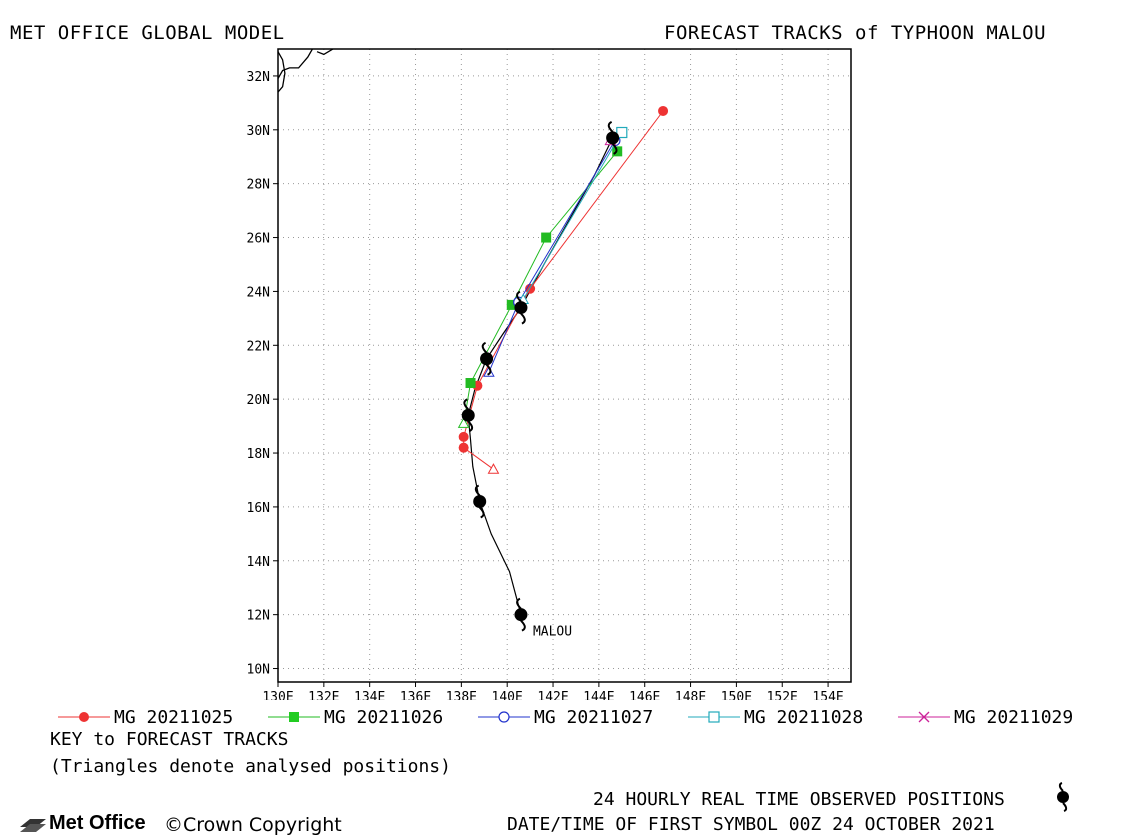 This screenshot has height=840, width=1130. I want to click on storm-name-label: MALOU, so click(552, 632).